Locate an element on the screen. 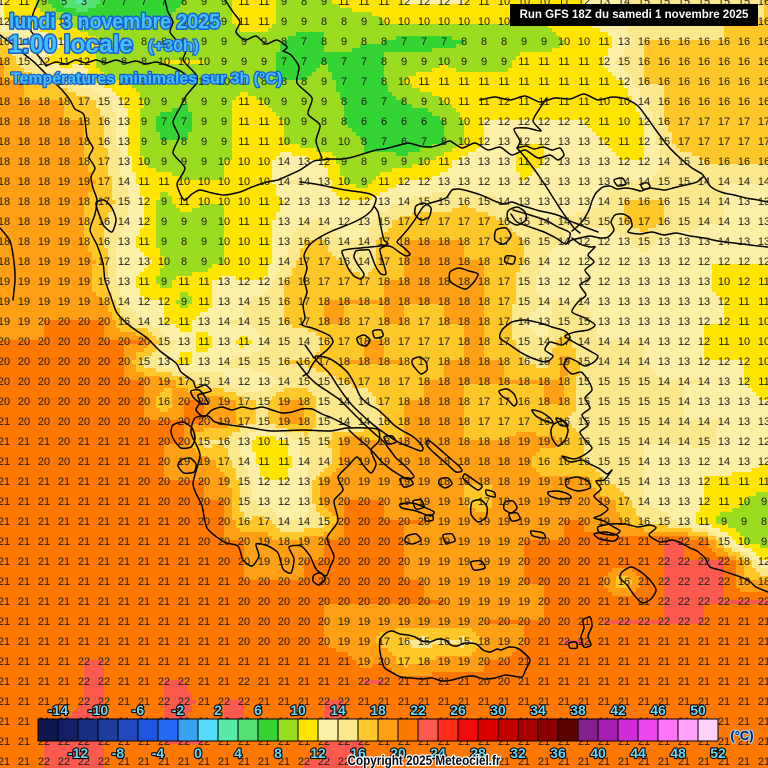 The height and width of the screenshot is (768, 768). svg-text: 16 is located at coordinates (358, 753).